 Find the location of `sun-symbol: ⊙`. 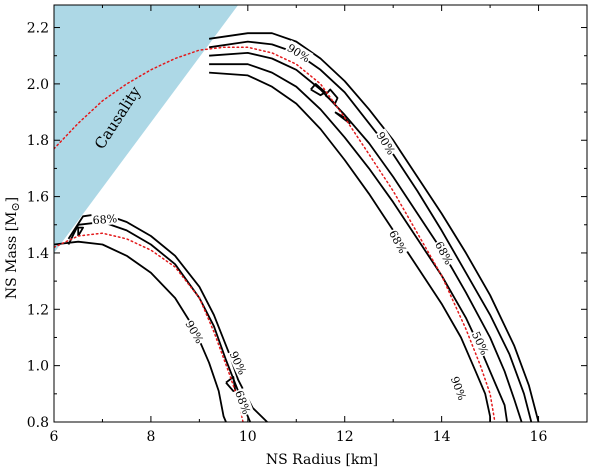

sun-symbol: ⊙ is located at coordinates (15, 206).